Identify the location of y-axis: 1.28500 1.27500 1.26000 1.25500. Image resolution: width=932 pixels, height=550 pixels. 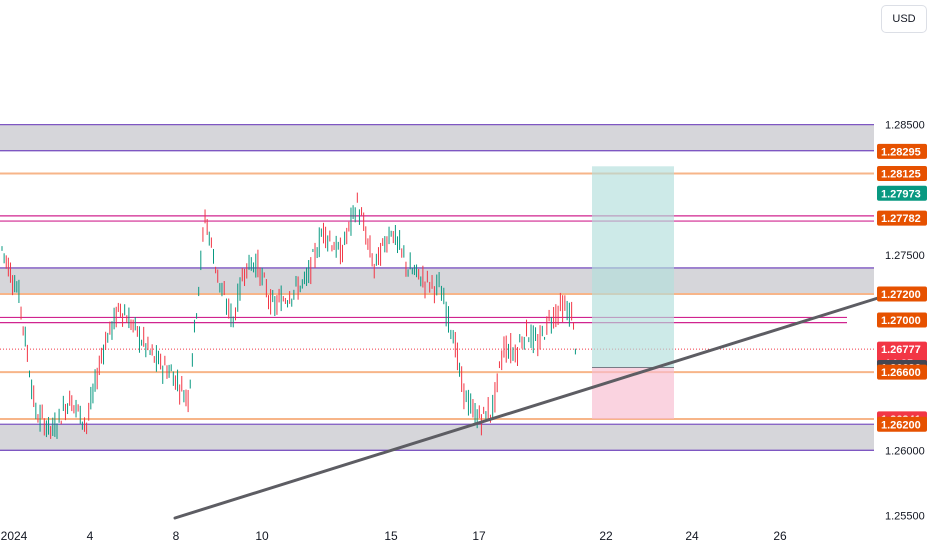
(905, 321).